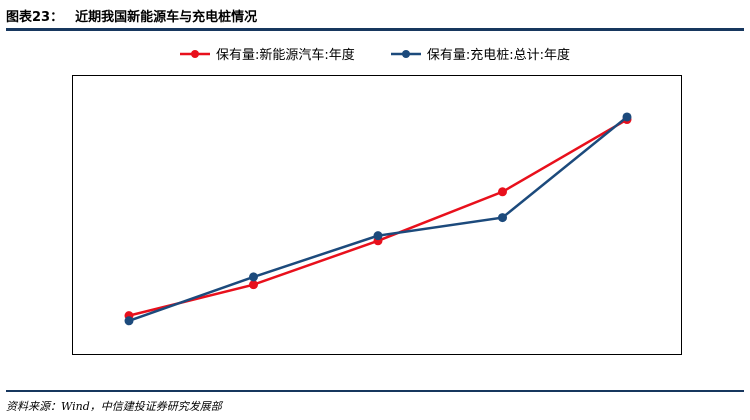  Describe the element at coordinates (405, 53) in the screenshot. I see `legend-swatch-charger` at that location.